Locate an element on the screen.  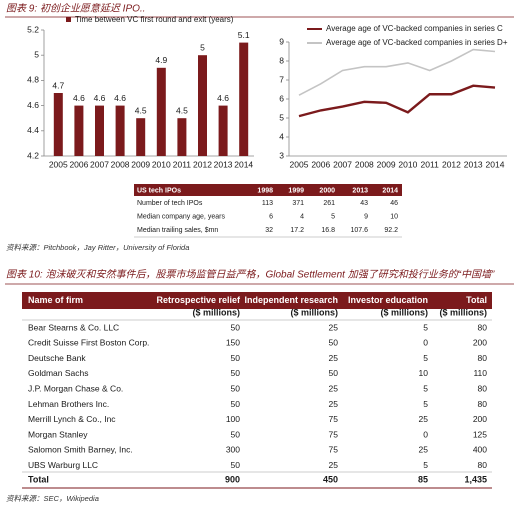
total-cell: Total is located at coordinates (38, 479).